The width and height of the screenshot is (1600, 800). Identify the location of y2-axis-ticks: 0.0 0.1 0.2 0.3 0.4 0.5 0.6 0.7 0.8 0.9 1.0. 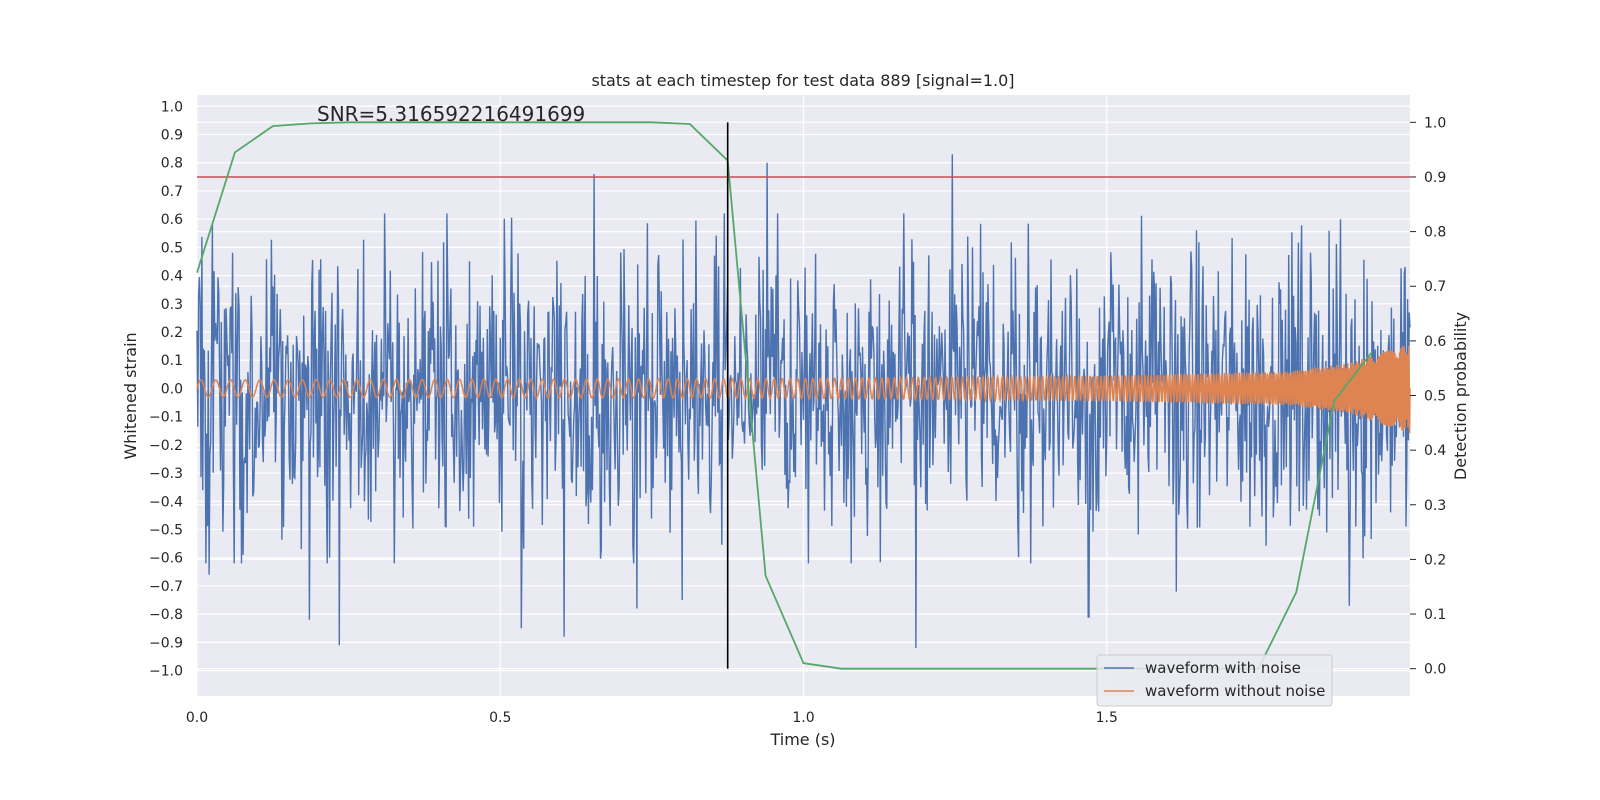
(1428, 396).